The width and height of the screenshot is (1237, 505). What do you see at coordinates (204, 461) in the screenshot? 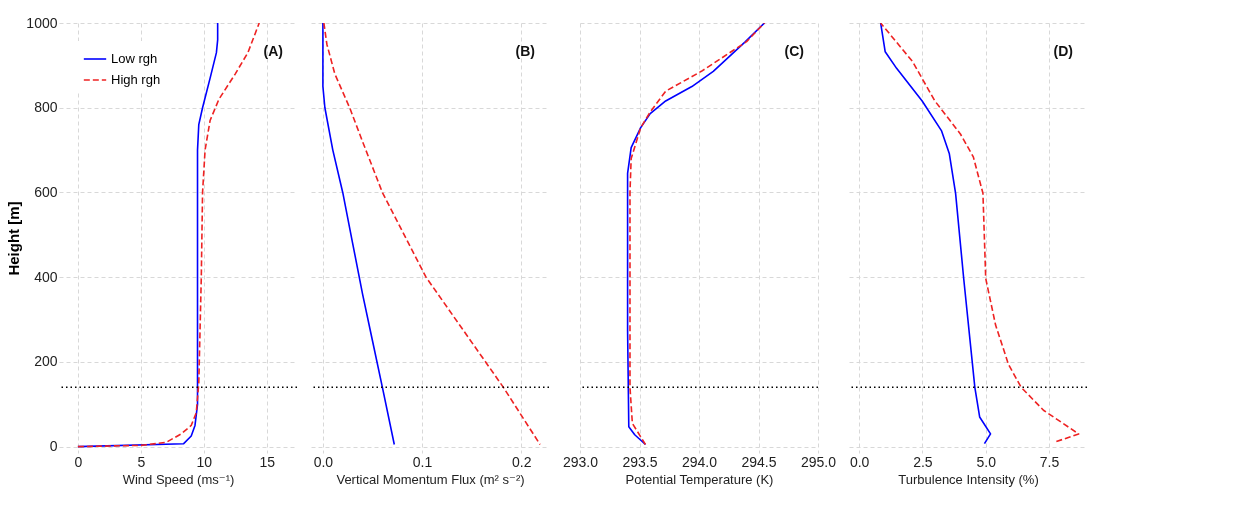
I see `x-tick-label: 10` at bounding box center [204, 461].